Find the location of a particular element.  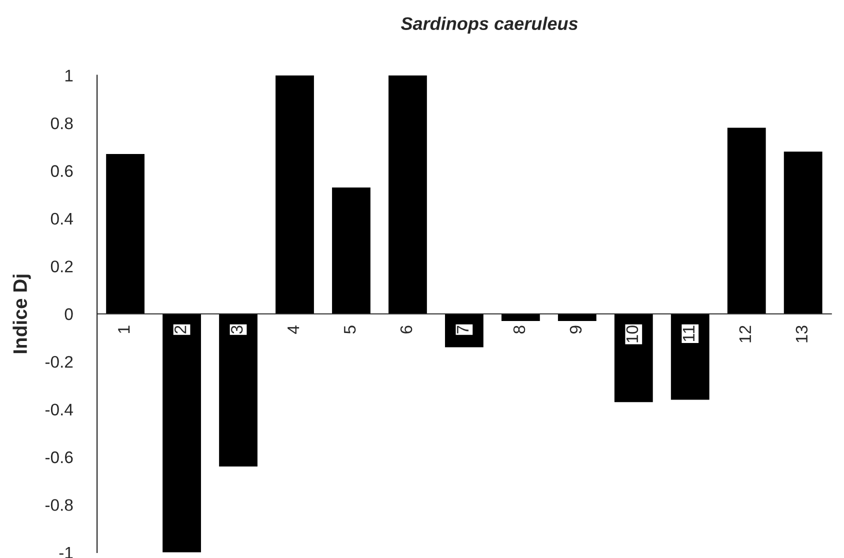

x-tick-label: 13 is located at coordinates (802, 334).